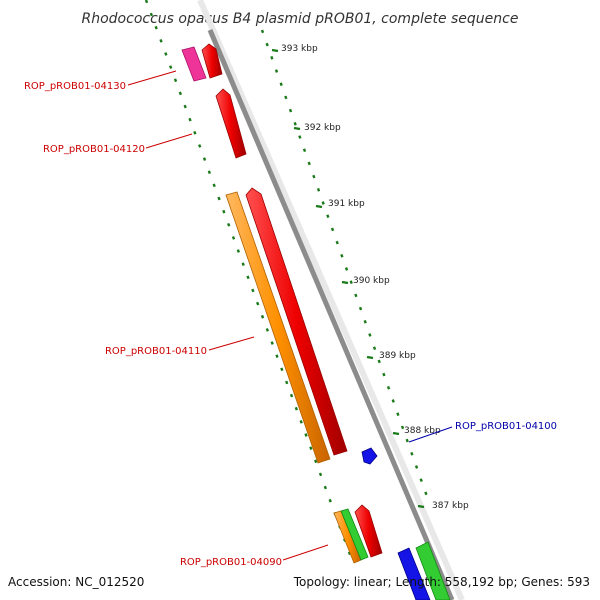  What do you see at coordinates (354, 534) in the screenshot?
I see `gene-feature-green-short` at bounding box center [354, 534].